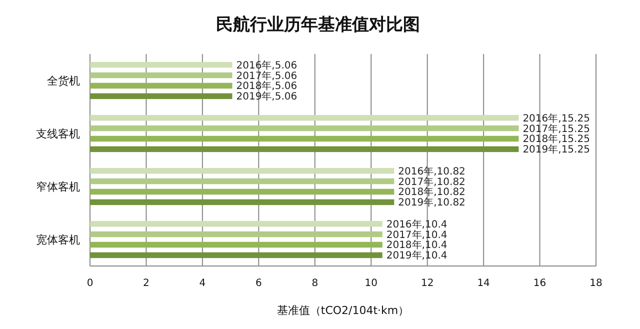 This screenshot has width=640, height=329. Describe the element at coordinates (267, 96) in the screenshot. I see `data-label: 2019年,5.06` at that location.